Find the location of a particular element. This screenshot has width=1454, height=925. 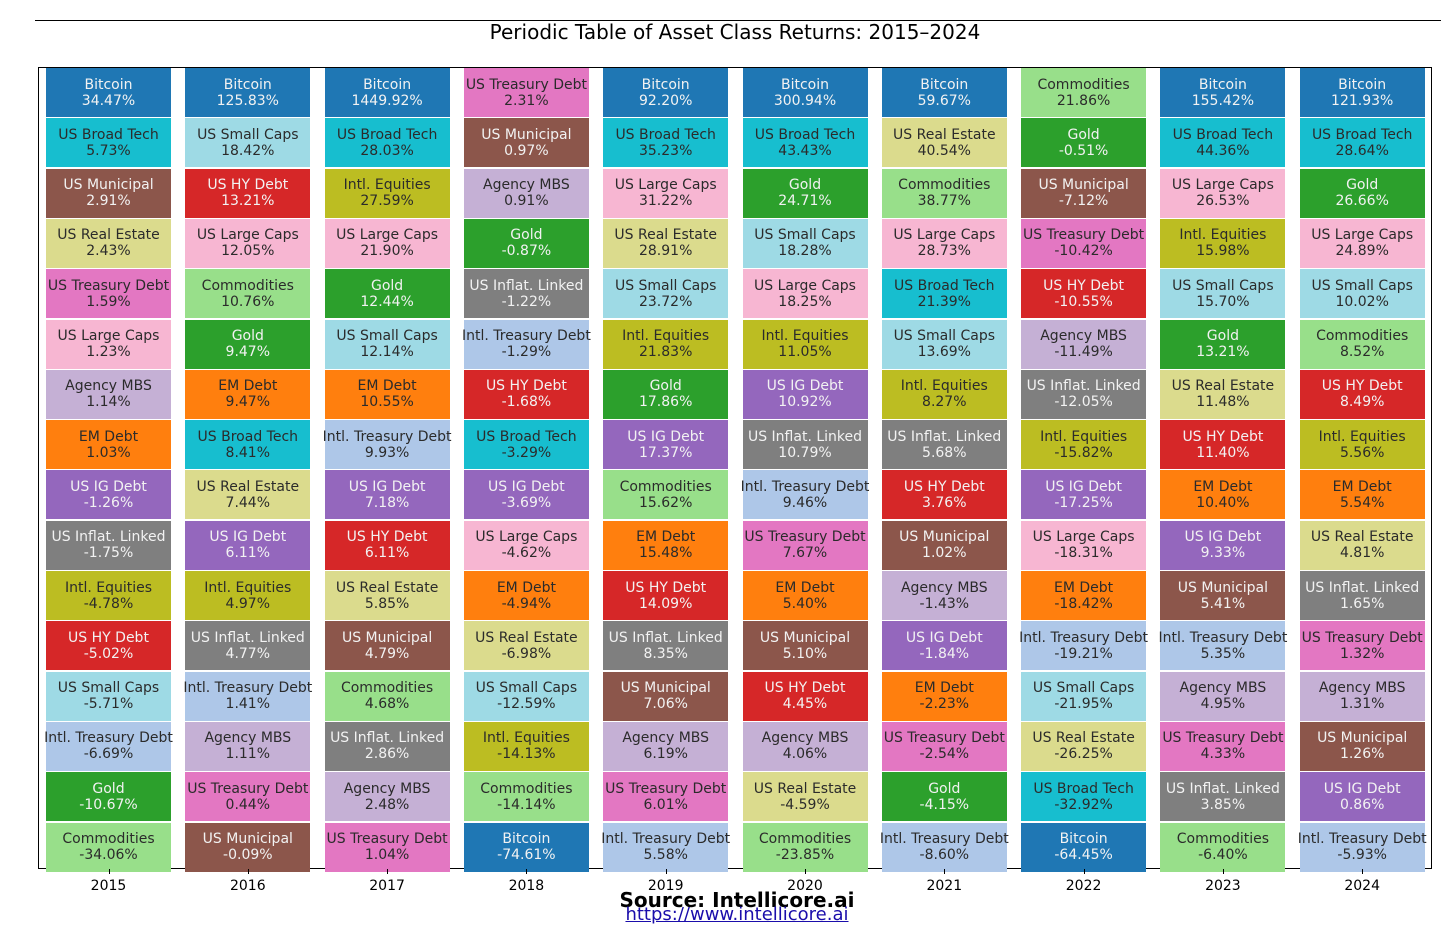

asset-return: -11.49% is located at coordinates (1083, 352).